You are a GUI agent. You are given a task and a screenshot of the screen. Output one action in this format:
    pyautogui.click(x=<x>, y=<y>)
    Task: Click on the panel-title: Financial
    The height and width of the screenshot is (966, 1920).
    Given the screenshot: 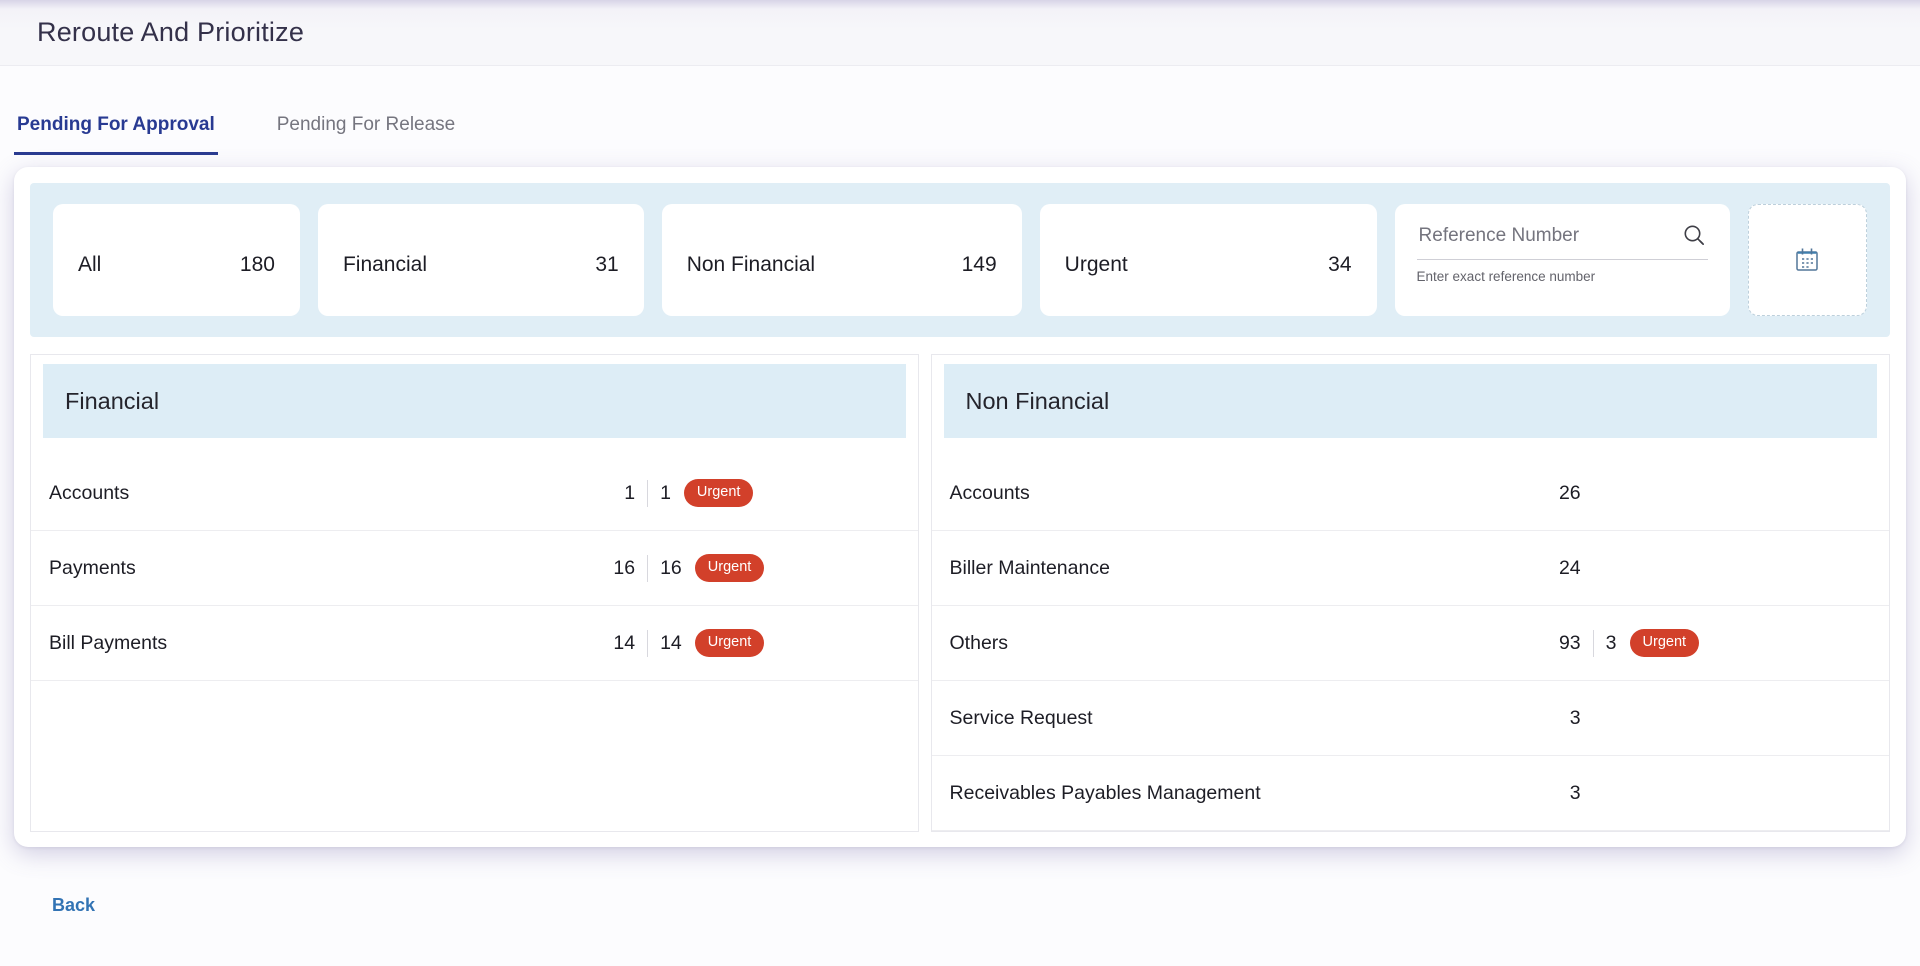 What is the action you would take?
    pyautogui.click(x=474, y=401)
    